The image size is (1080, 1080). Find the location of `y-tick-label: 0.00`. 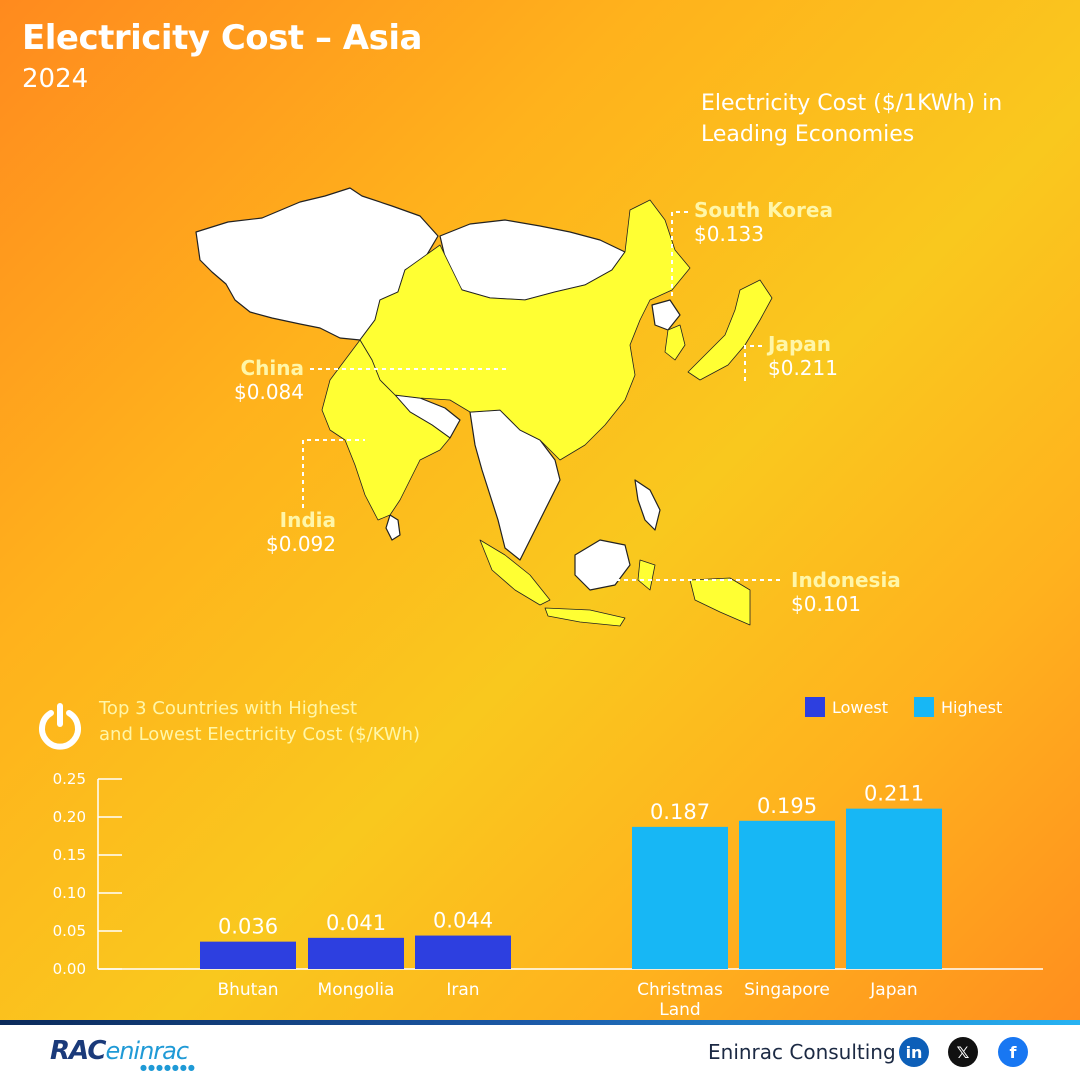

y-tick-label: 0.00 is located at coordinates (69, 969).